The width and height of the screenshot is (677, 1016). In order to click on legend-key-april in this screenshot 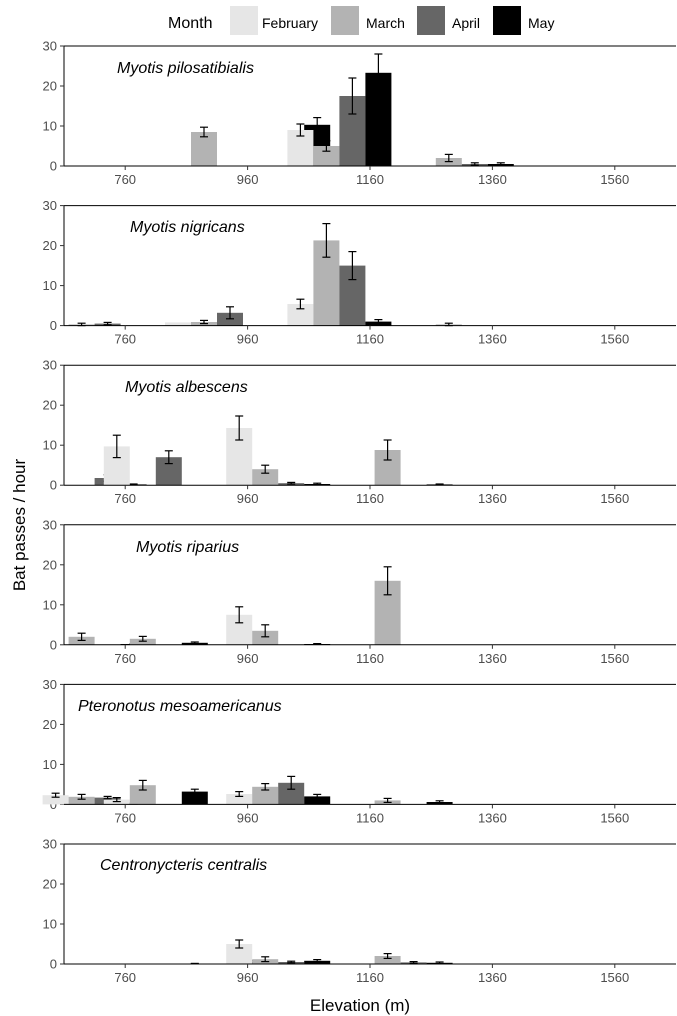, I will do `click(431, 20)`.